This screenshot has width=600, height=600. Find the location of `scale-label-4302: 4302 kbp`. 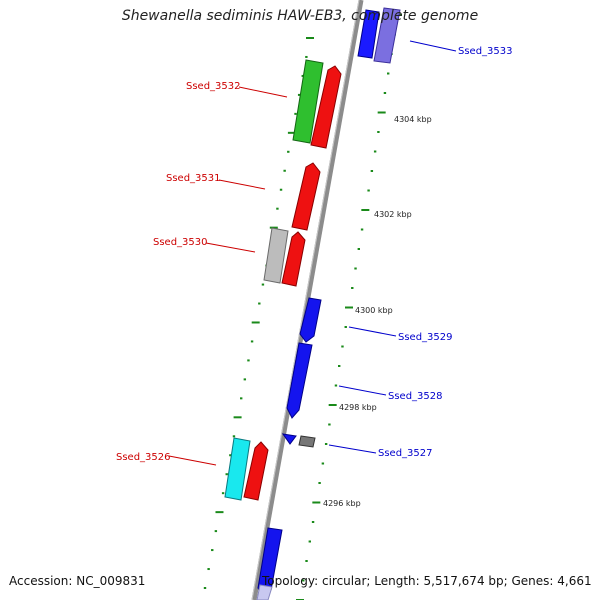

scale-label-4302: 4302 kbp is located at coordinates (393, 214).